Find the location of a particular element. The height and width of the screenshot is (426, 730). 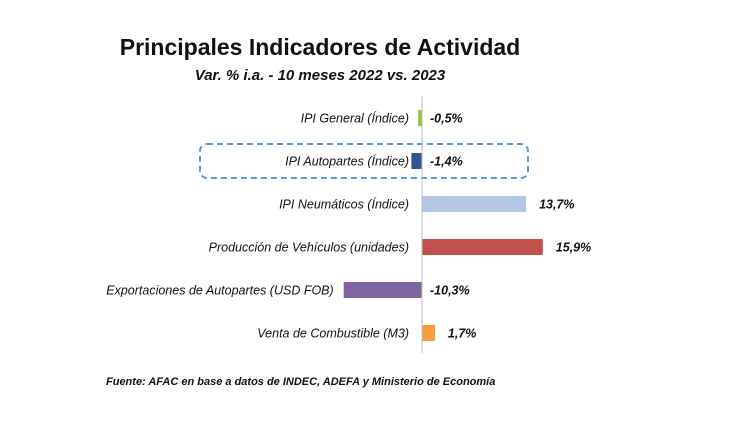

category-label-1: IPI Autopartes (Índice) is located at coordinates (347, 161).